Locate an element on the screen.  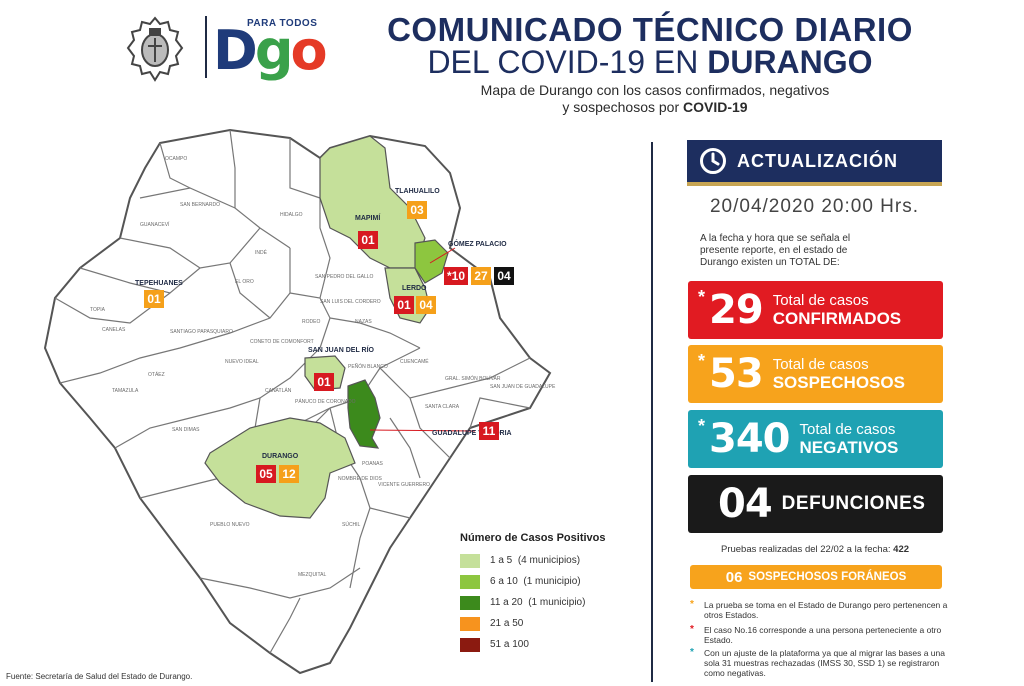
label-mapimi: MAPIMÍ is located at coordinates (368, 217).